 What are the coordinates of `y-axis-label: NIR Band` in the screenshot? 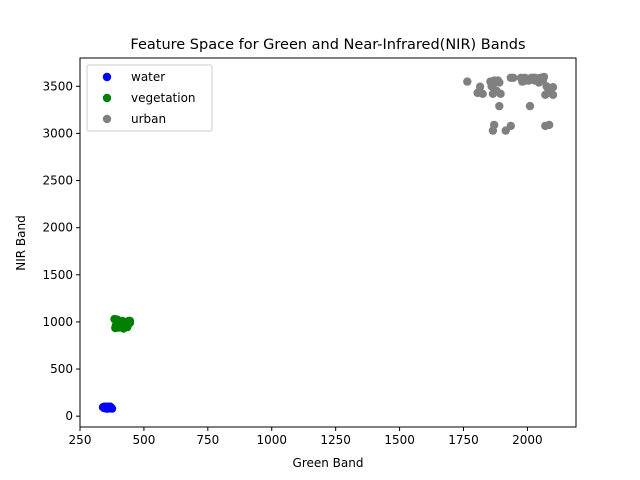 It's located at (21, 242).